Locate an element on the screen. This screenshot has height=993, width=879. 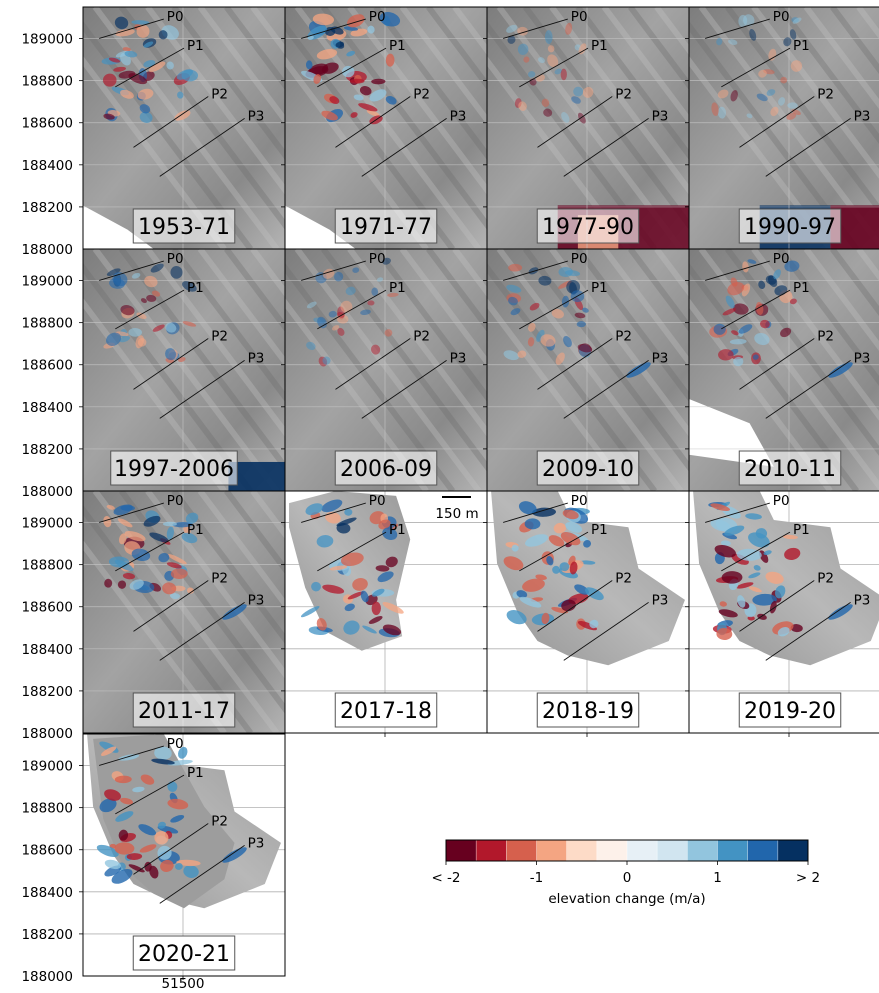
profile-label-P0: P0 is located at coordinates (175, 744).